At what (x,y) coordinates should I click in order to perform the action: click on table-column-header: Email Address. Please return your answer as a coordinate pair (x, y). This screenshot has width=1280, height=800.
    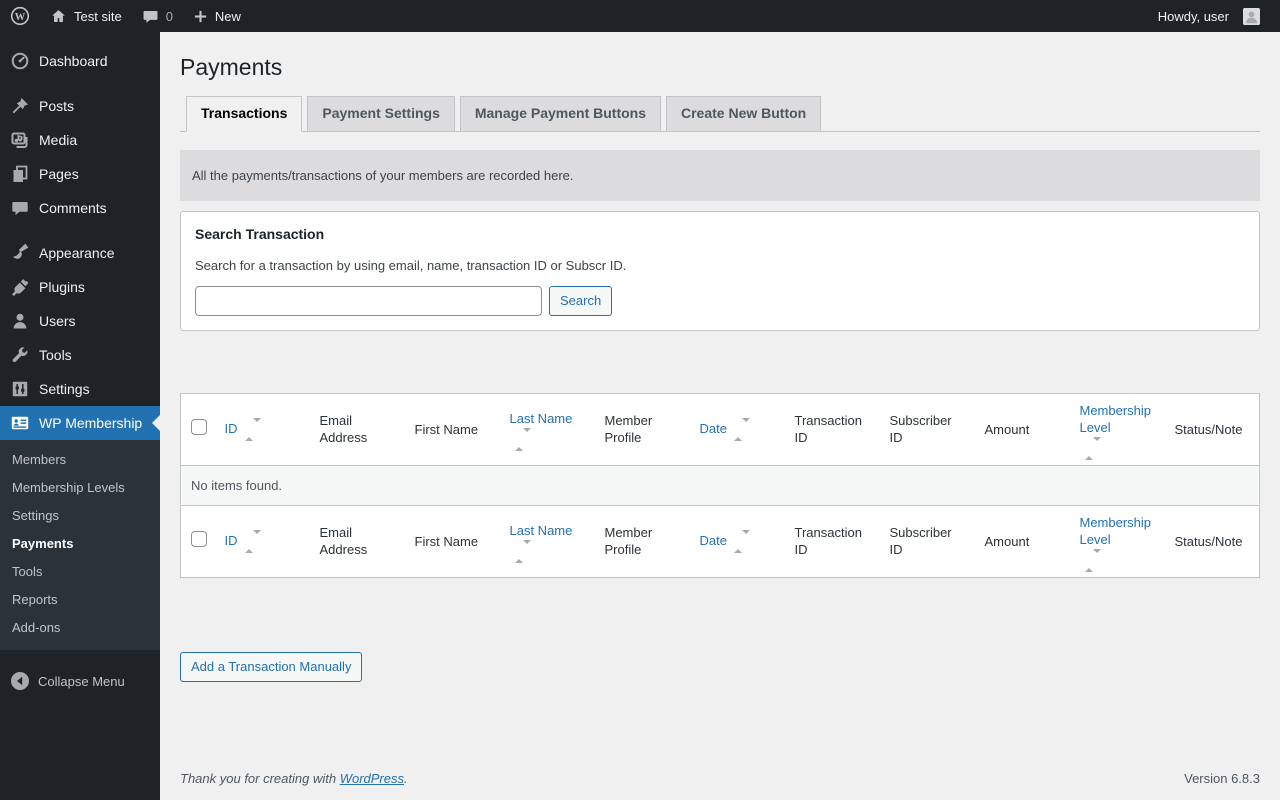
    Looking at the image, I should click on (357, 429).